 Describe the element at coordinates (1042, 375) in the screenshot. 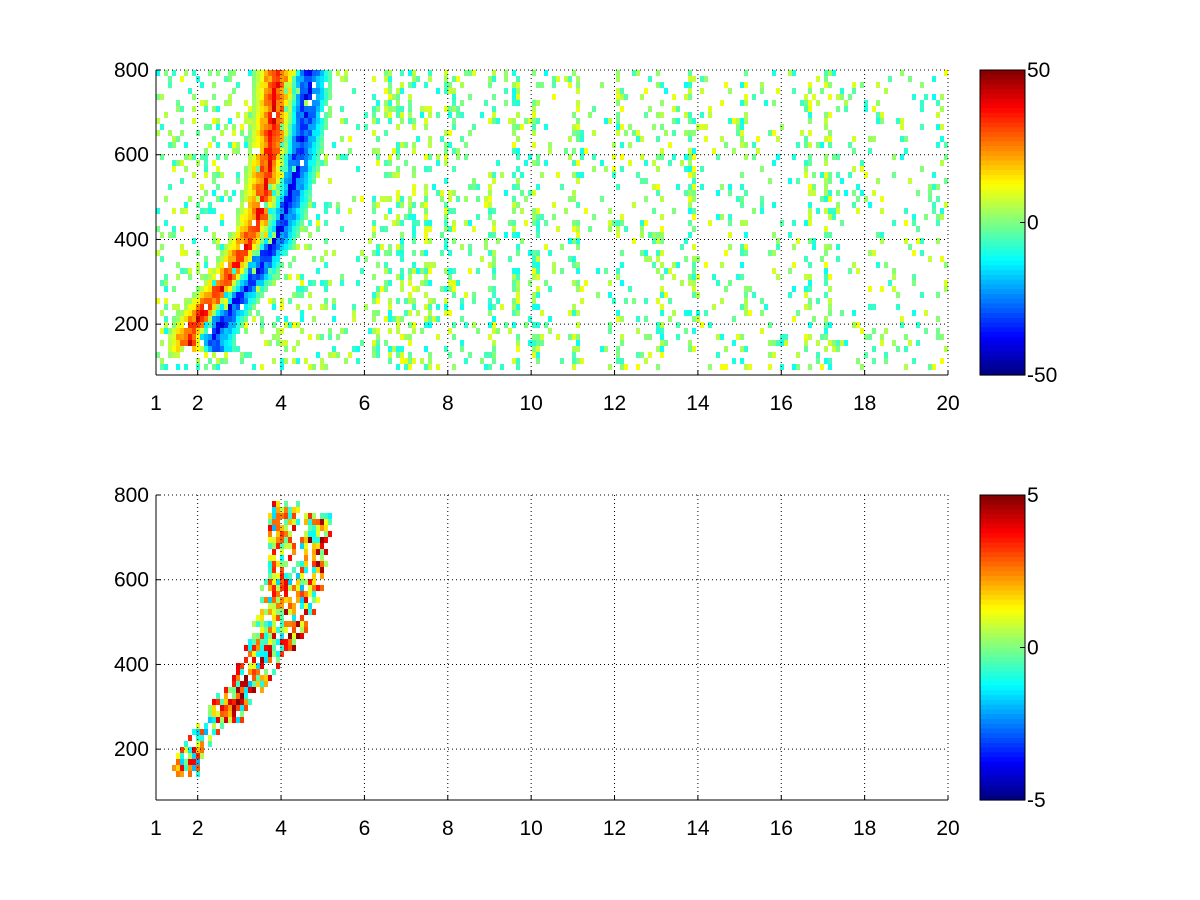

I see `colorbar-tick-label: -50` at that location.